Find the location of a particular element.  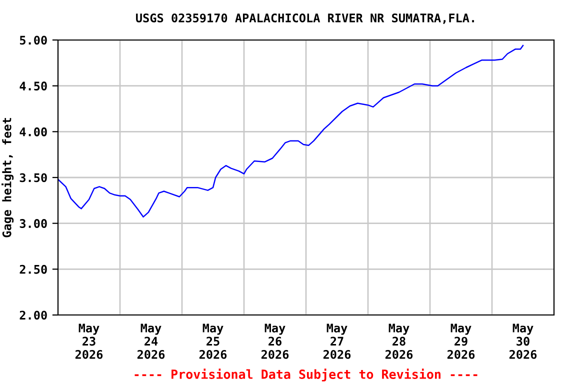

x-tick-label: May 28 2026 is located at coordinates (399, 341).